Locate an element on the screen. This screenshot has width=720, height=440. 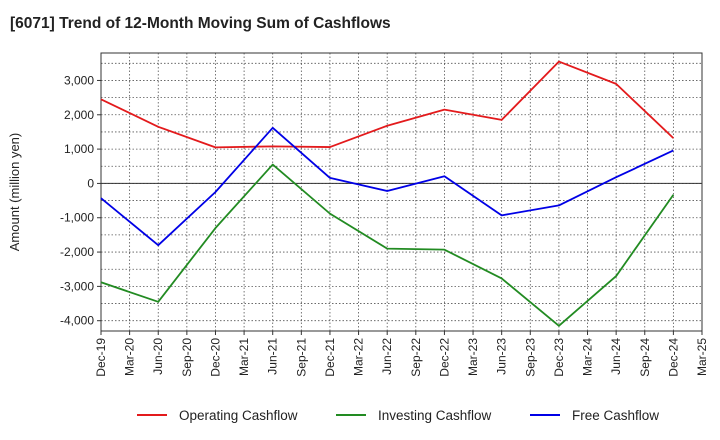
legend-item-free: Free Cashflow is located at coordinates (594, 415).